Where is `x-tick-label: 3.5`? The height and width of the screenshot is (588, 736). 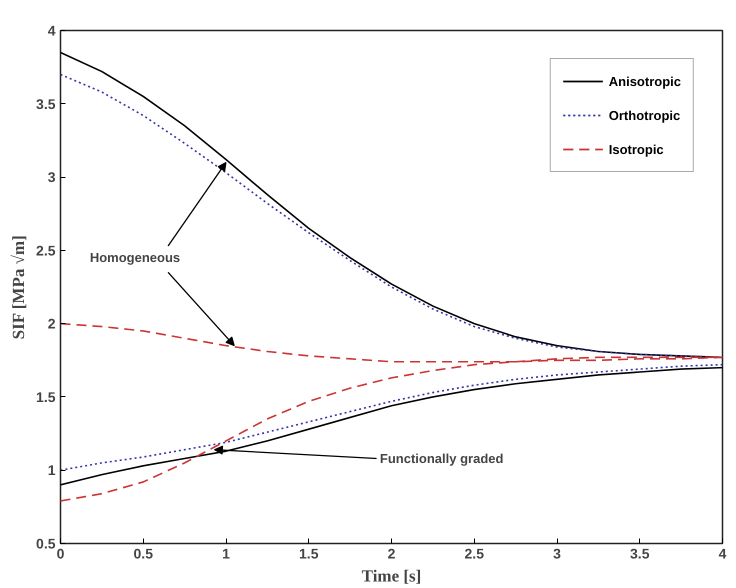 x-tick-label: 3.5 is located at coordinates (640, 554).